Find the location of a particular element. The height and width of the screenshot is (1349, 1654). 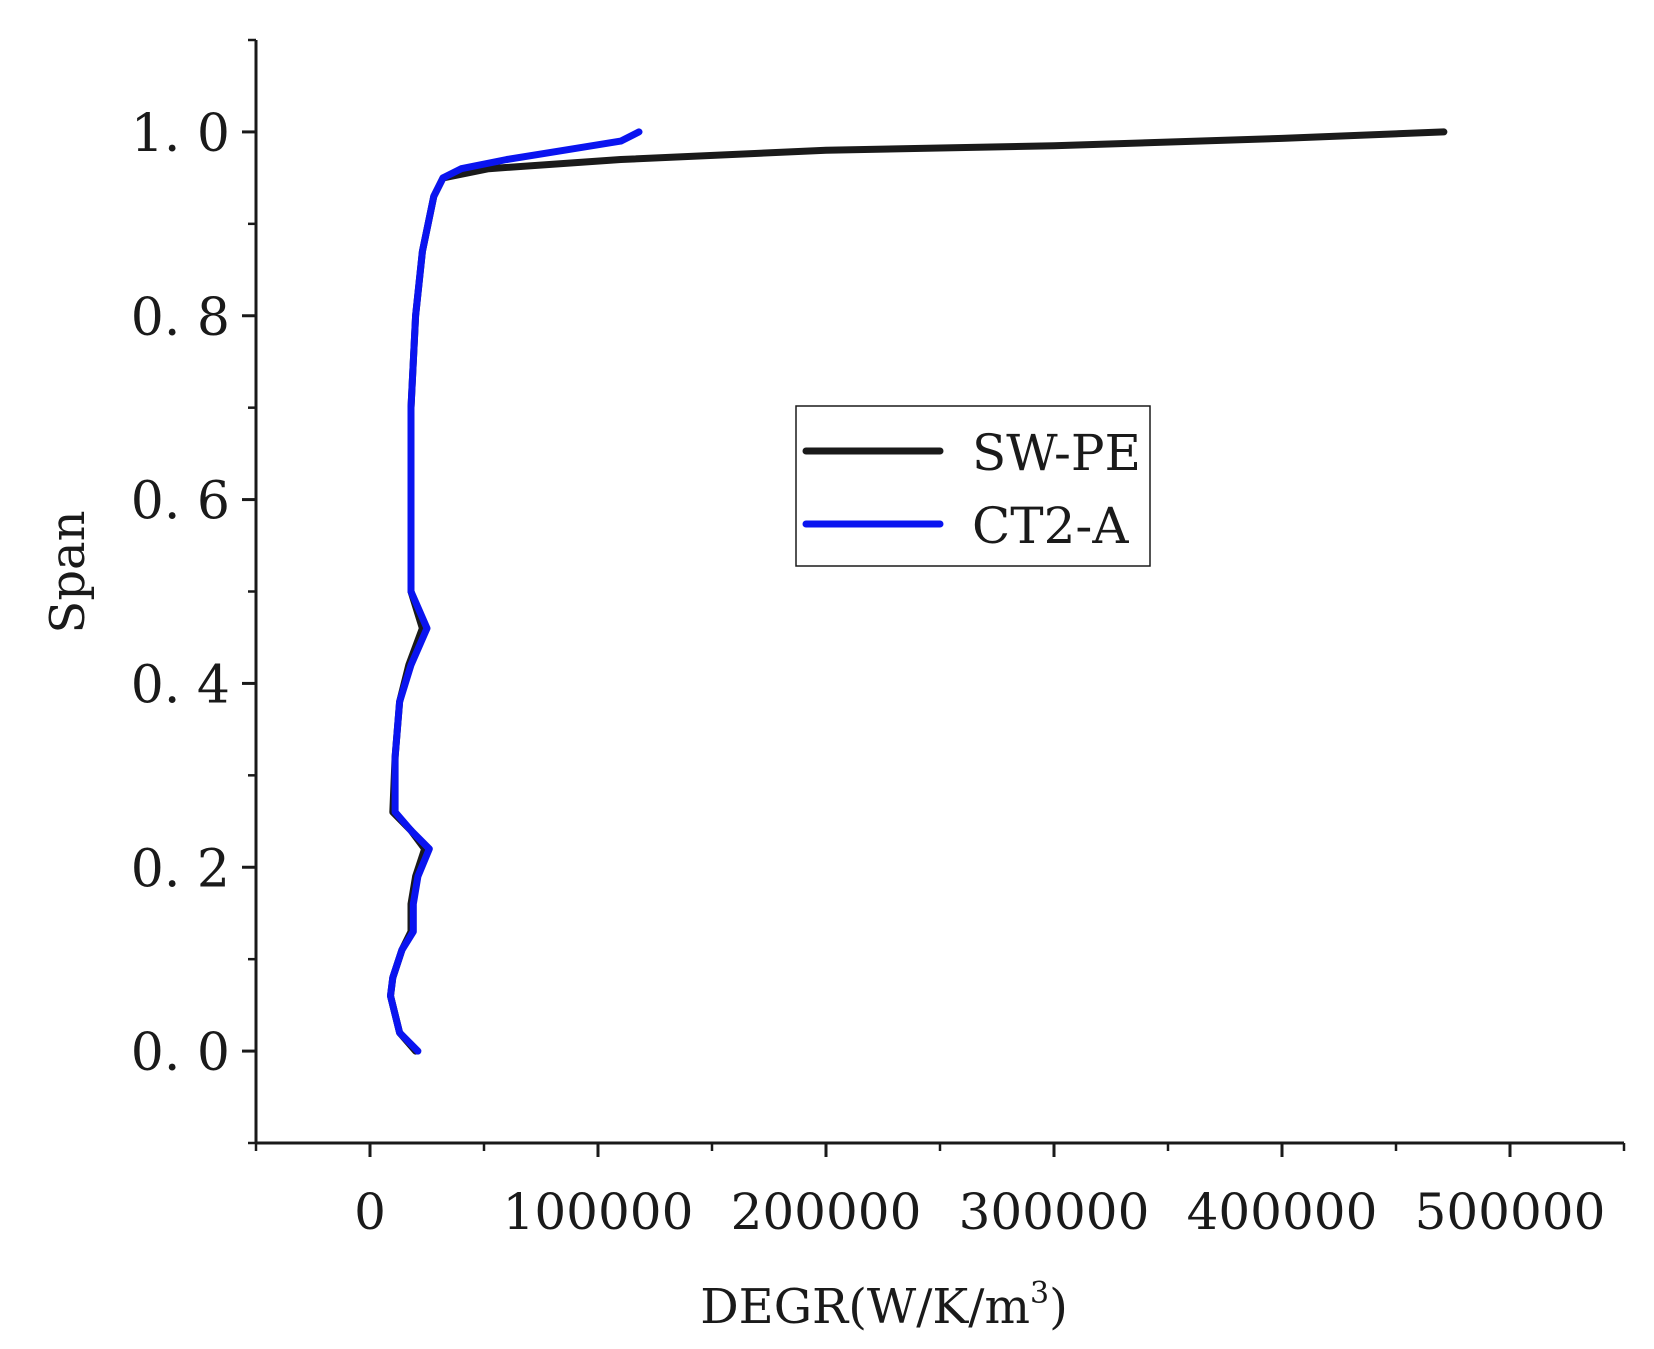

x-tick-label: 300000 is located at coordinates (1054, 1212).